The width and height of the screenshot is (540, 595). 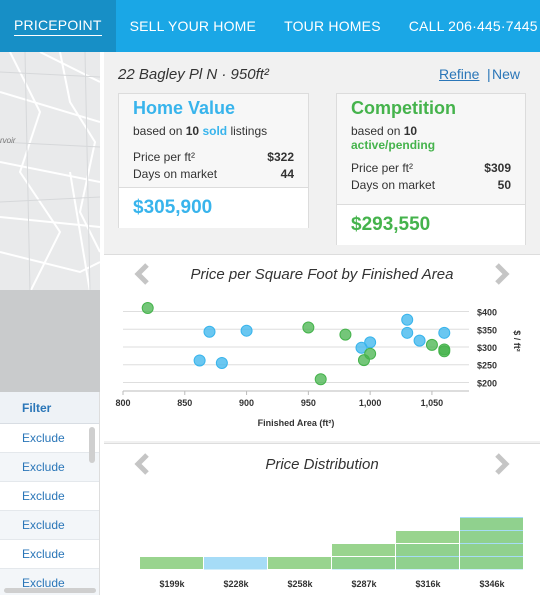 I want to click on y-tick-label: $300, so click(x=487, y=348).